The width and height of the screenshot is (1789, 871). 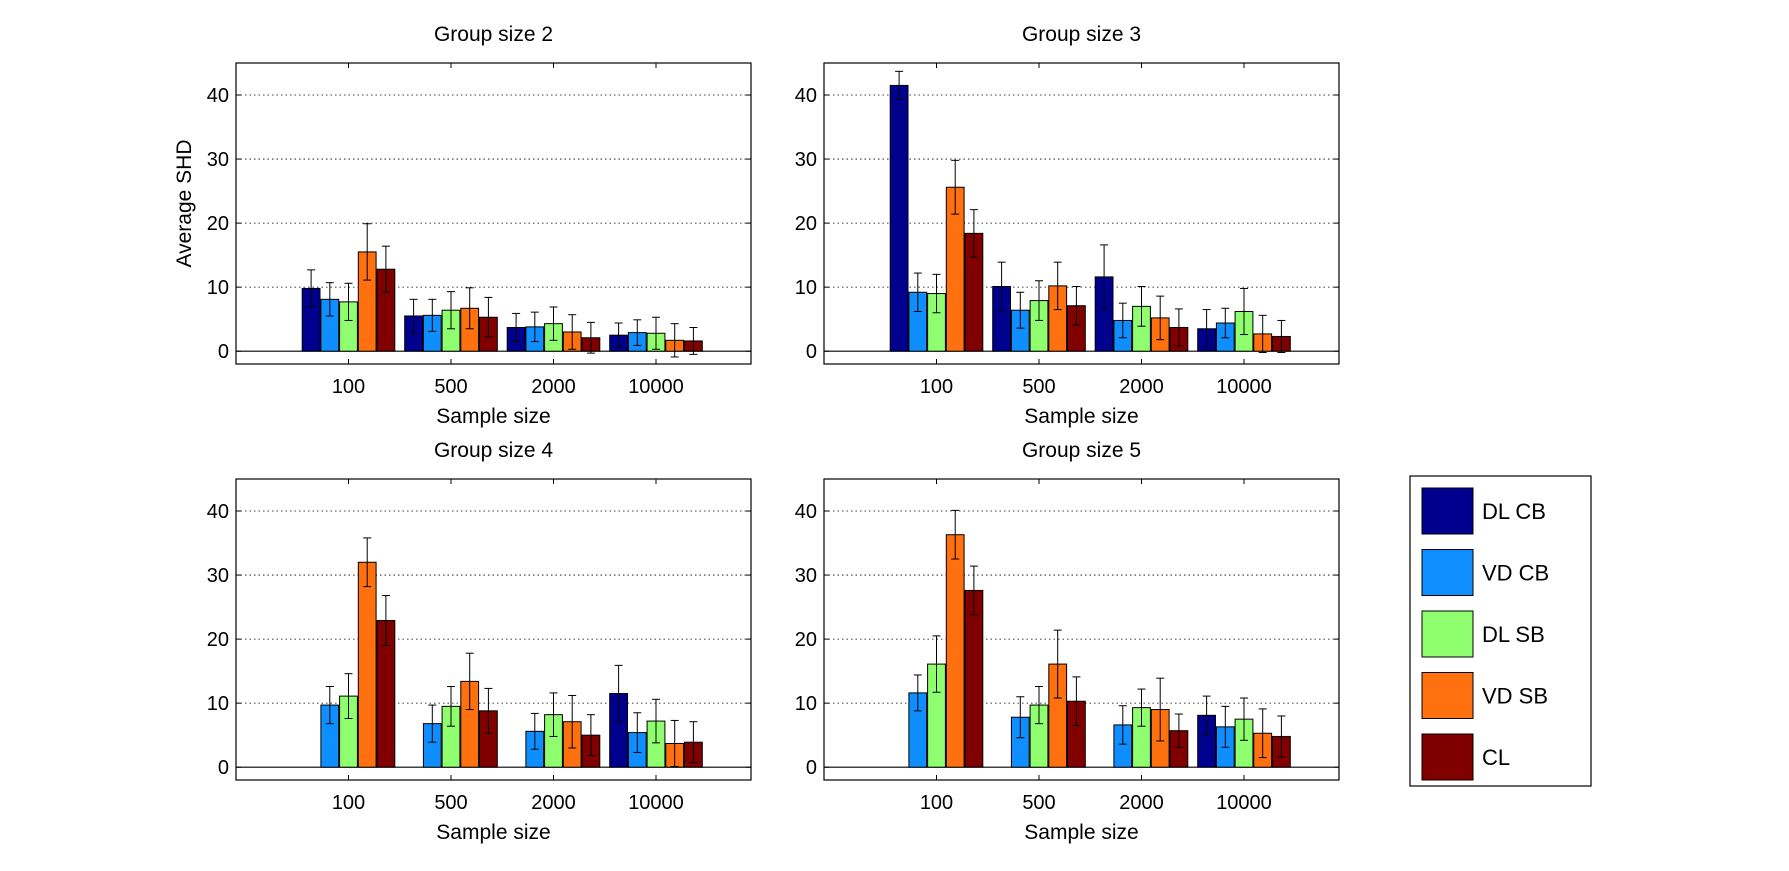 What do you see at coordinates (1447, 695) in the screenshot?
I see `legend-swatch-vd-sb` at bounding box center [1447, 695].